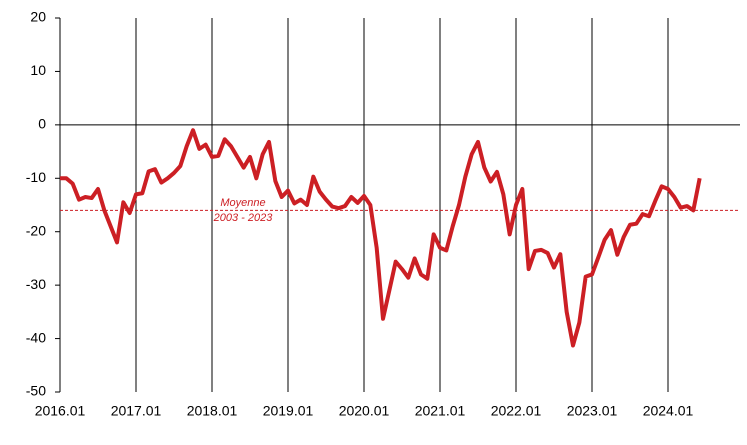 The height and width of the screenshot is (445, 747). Describe the element at coordinates (36, 337) in the screenshot. I see `y-tick-label: -40` at that location.